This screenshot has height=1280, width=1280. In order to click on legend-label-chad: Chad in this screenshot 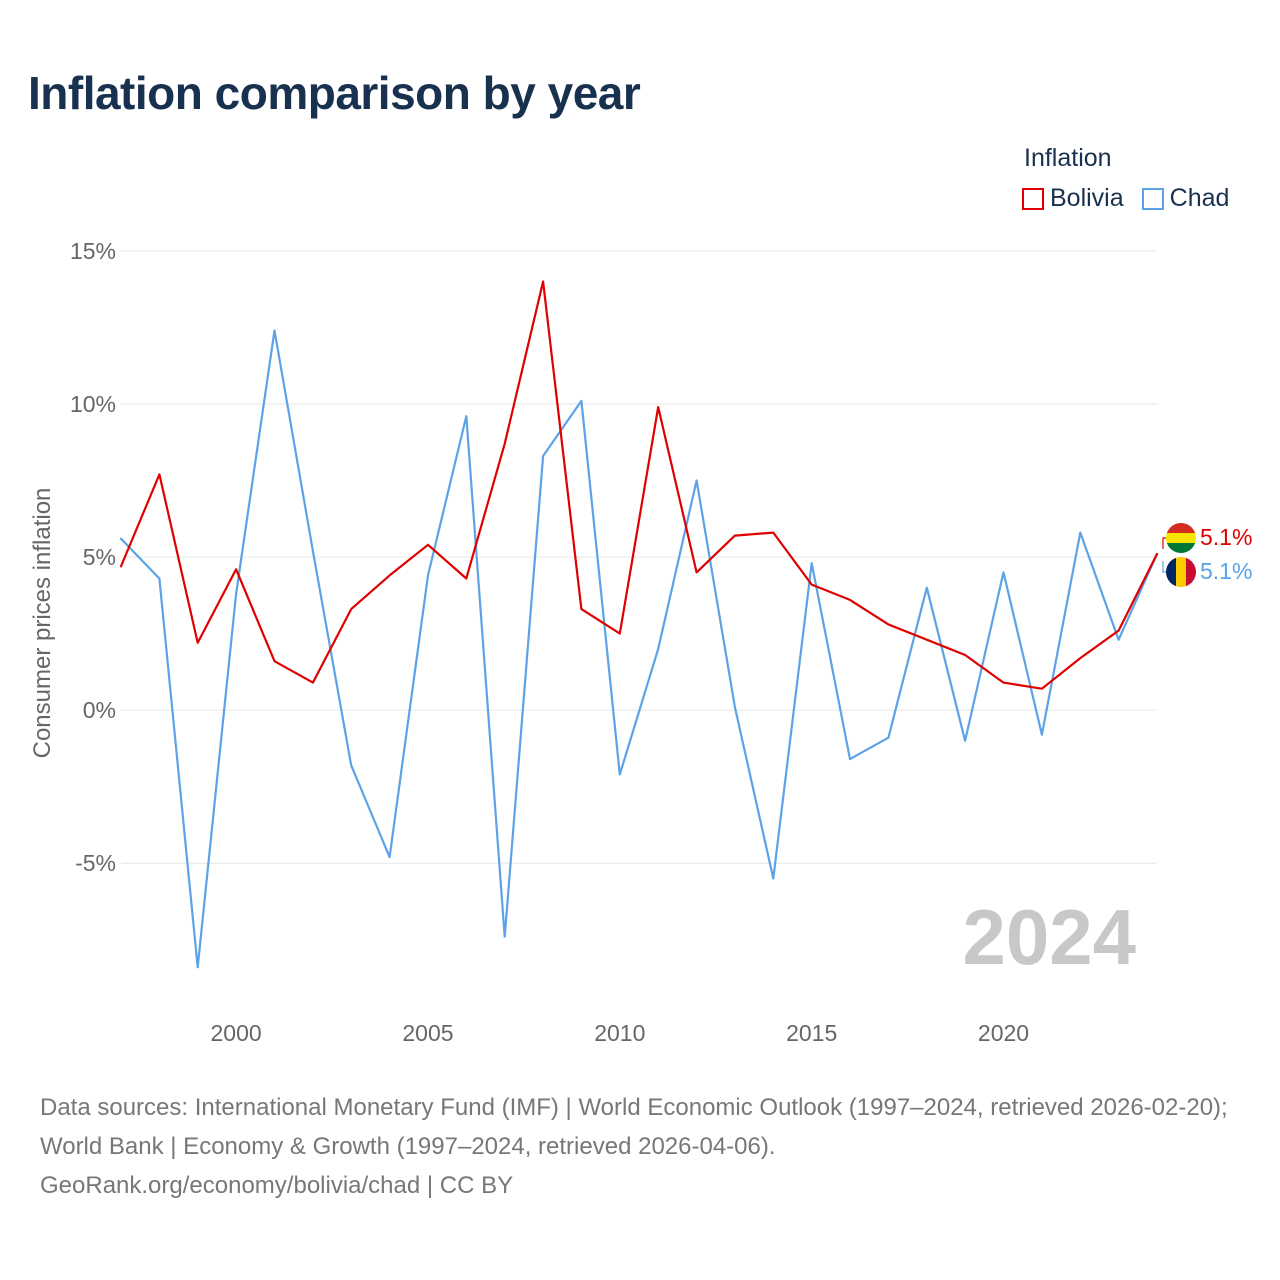, I will do `click(1199, 198)`.